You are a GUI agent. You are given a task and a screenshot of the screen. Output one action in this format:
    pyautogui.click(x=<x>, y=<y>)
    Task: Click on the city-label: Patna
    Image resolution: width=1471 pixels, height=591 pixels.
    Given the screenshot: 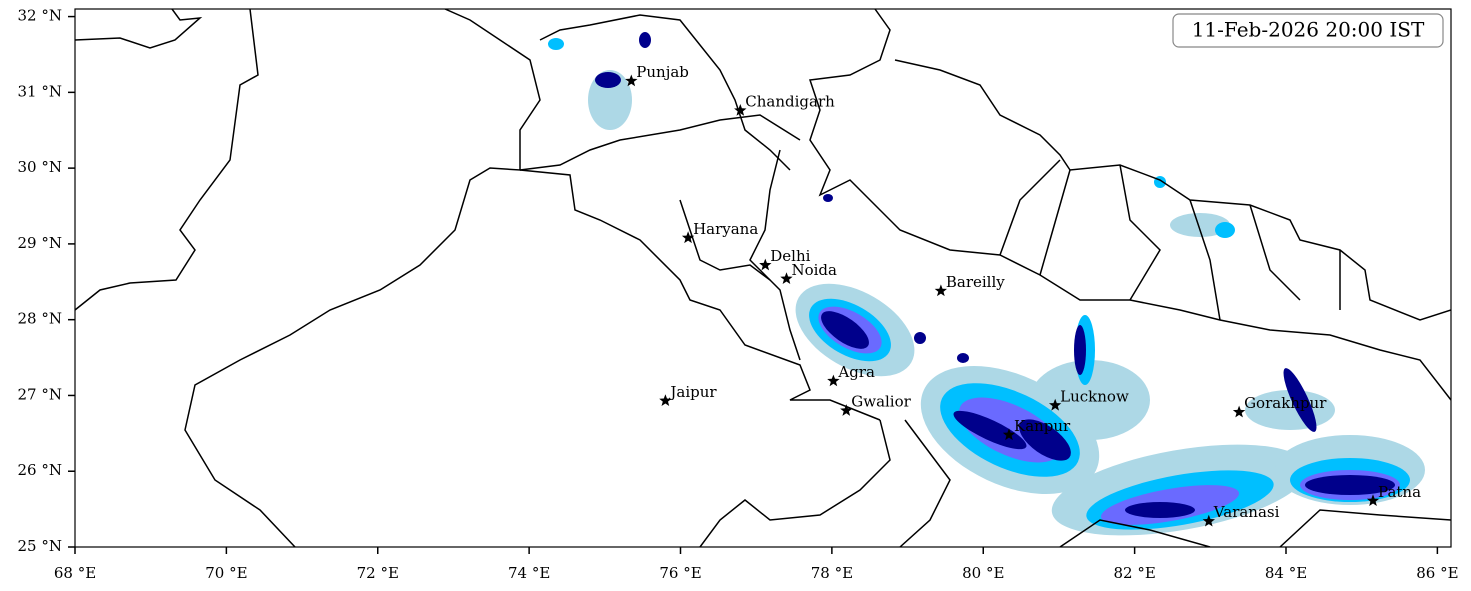 What is the action you would take?
    pyautogui.click(x=1399, y=492)
    